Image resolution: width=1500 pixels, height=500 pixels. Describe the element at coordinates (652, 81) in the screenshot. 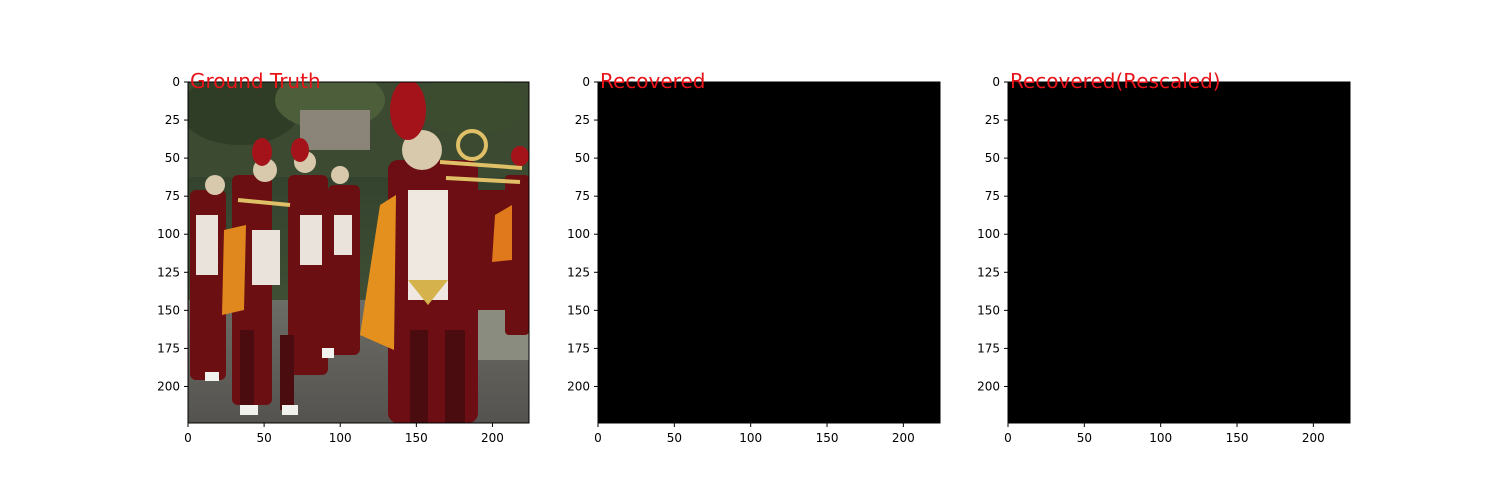

I see `panel-title: Recovered` at that location.